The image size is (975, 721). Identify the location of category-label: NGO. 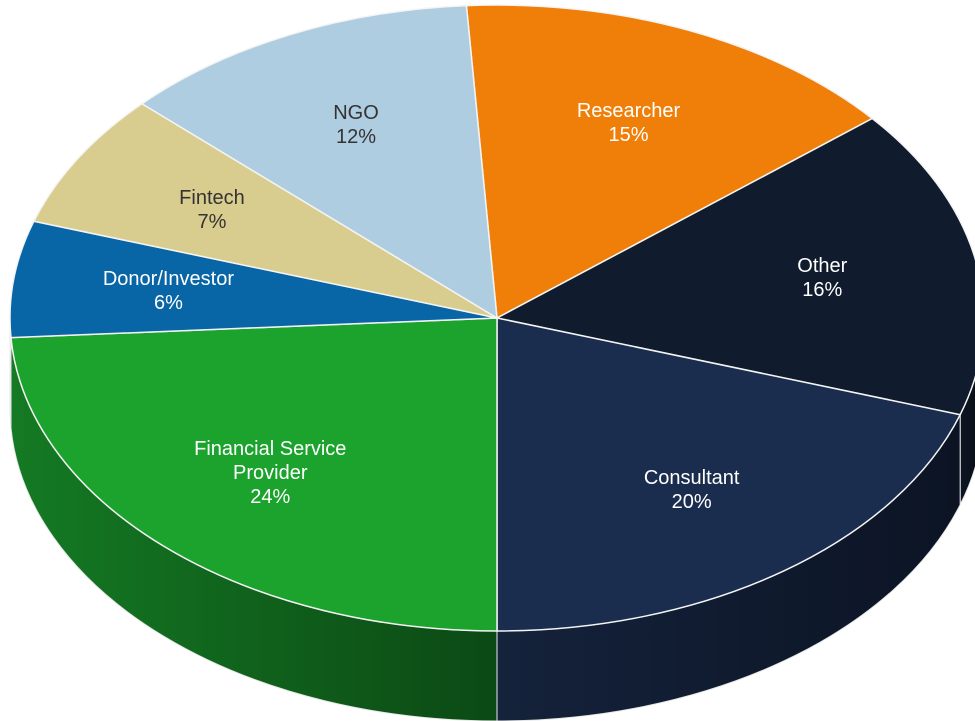
(356, 113).